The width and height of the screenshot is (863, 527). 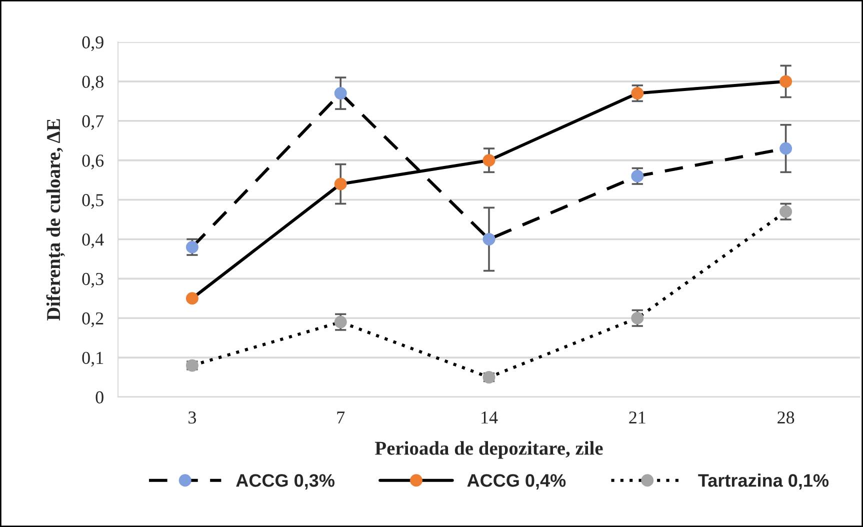 I want to click on y-tick-label: 0,1, so click(x=93, y=359).